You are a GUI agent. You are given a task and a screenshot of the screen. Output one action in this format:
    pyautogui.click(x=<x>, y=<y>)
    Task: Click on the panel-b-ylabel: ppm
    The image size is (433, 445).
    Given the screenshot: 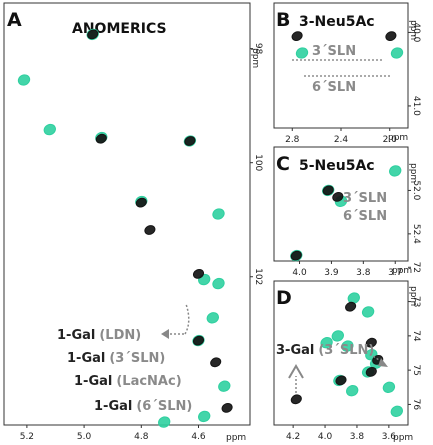 What is the action you would take?
    pyautogui.click(x=413, y=30)
    